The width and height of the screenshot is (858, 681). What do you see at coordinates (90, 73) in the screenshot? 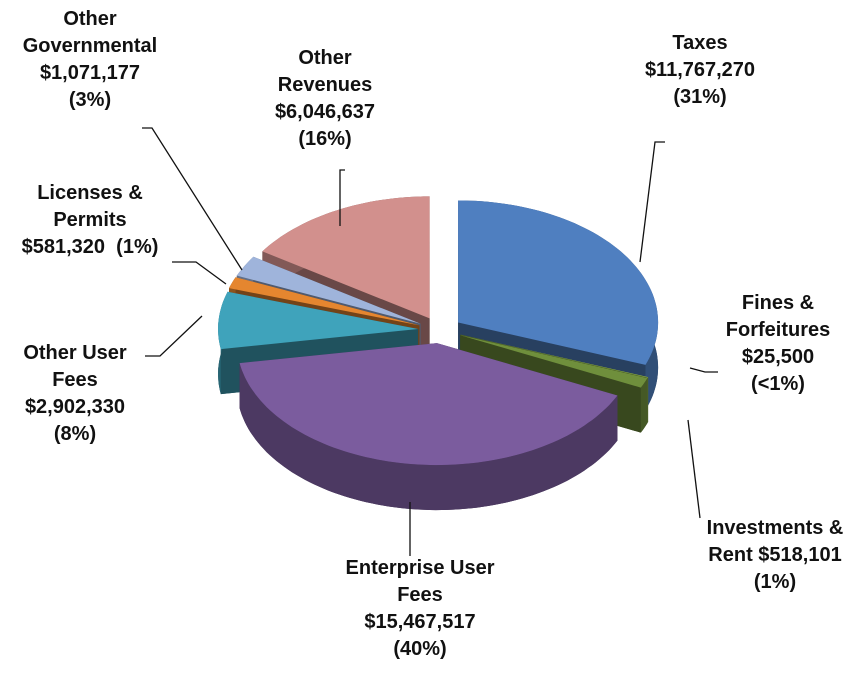
I see `value-label: $1,071,177` at bounding box center [90, 73].